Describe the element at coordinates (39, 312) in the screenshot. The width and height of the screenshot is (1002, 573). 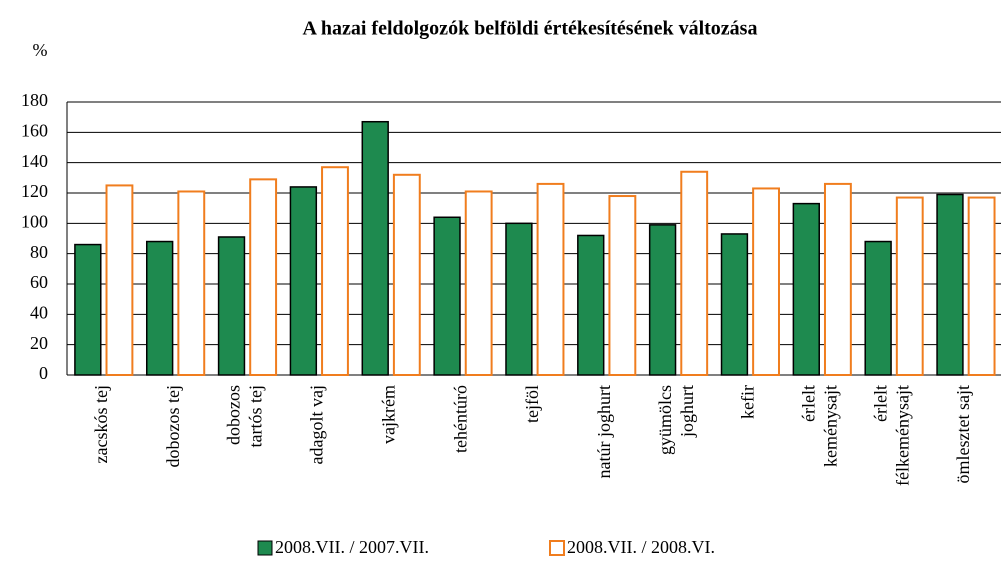
I see `y-tick-label: 40` at that location.